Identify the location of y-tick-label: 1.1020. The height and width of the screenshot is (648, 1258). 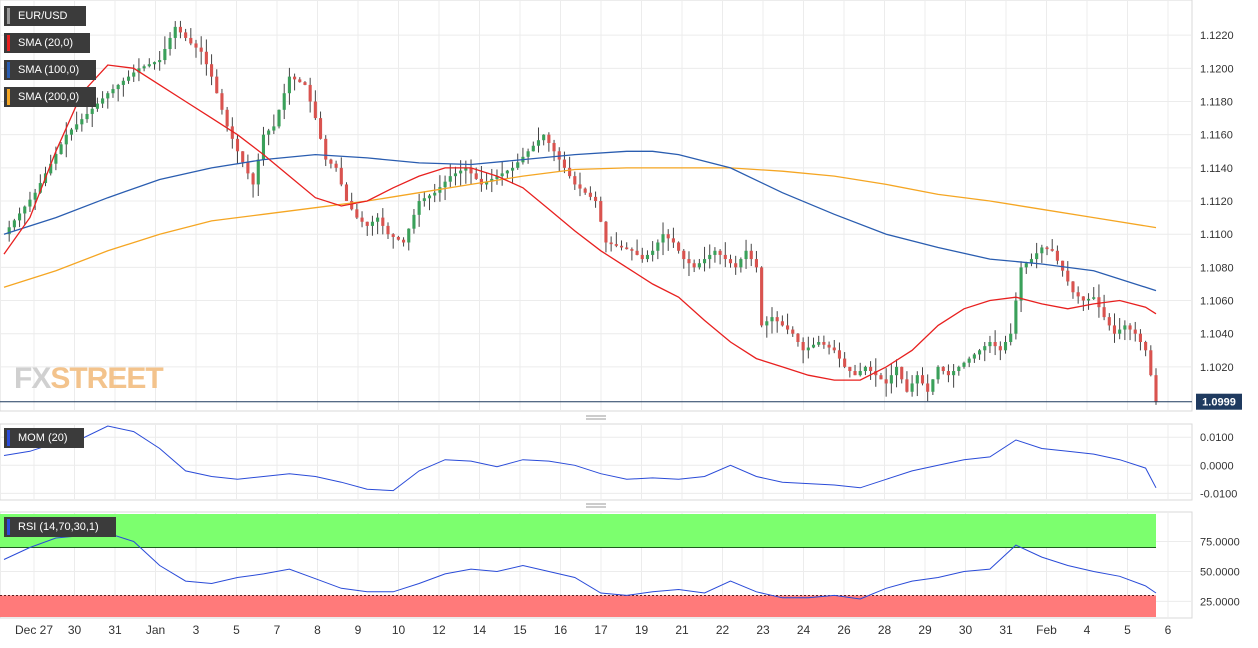
(1217, 368).